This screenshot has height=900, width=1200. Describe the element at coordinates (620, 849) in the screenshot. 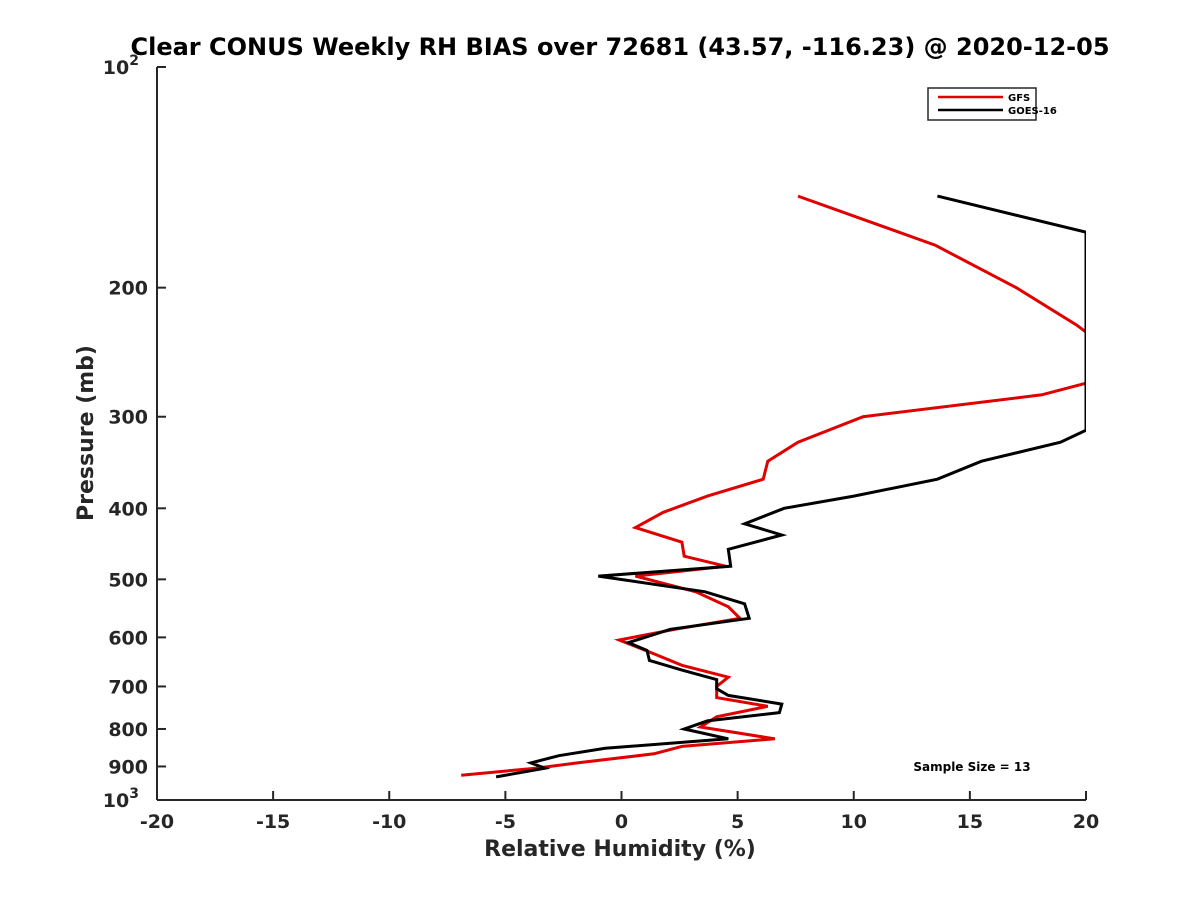

I see `x-axis-label: Relative Humidity (%)` at that location.